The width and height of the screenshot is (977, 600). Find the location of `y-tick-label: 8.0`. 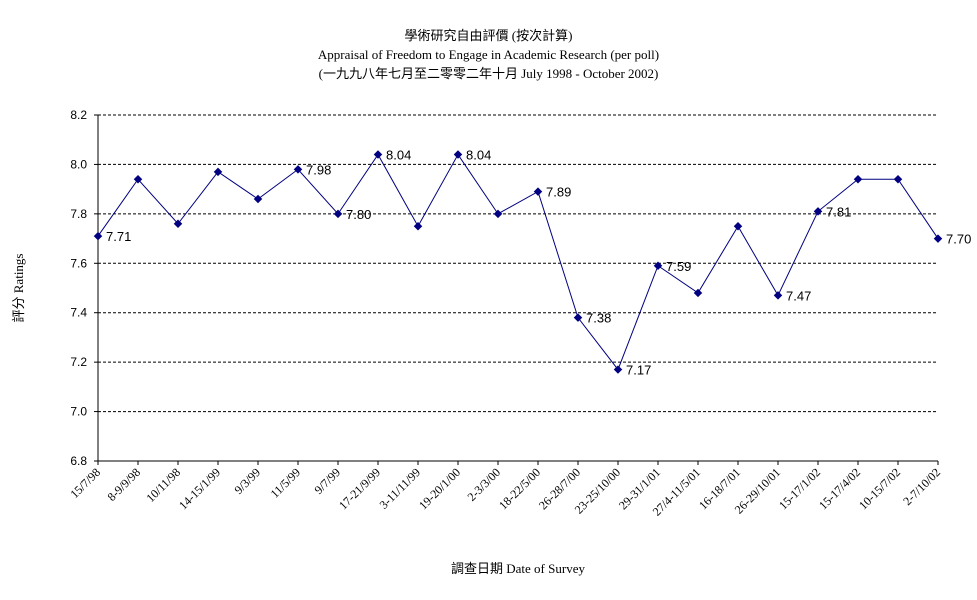

y-tick-label: 8.0 is located at coordinates (78, 164).